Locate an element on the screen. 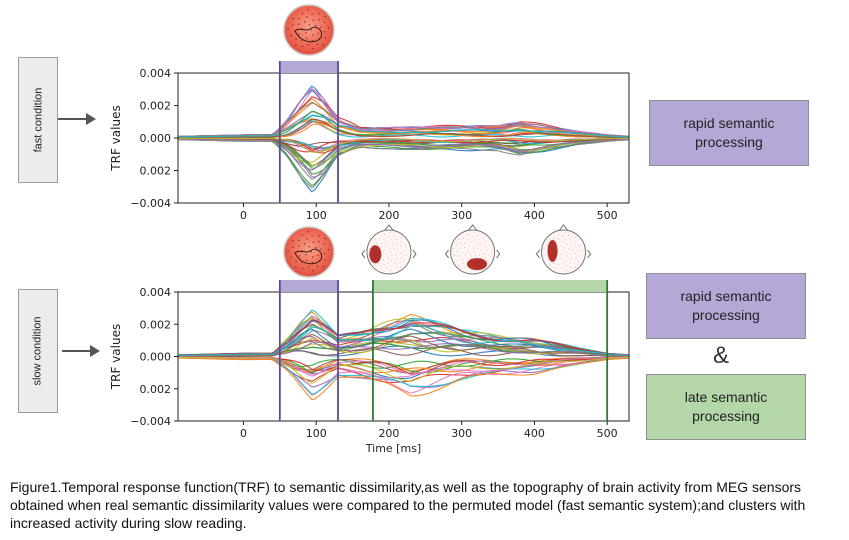  fast-arrow-icon is located at coordinates (77, 119).